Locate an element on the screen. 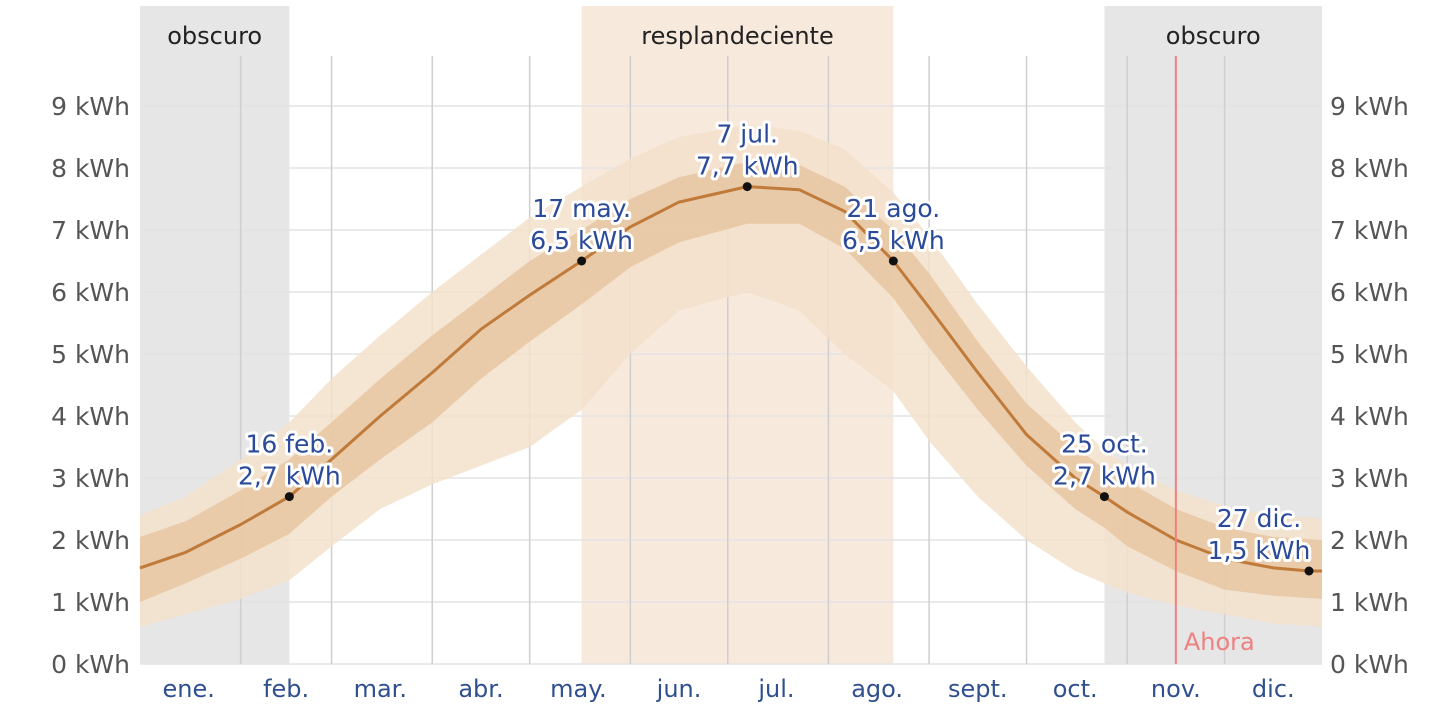 Image resolution: width=1454 pixels, height=711 pixels. annotation-value-3: 6,5 kWh is located at coordinates (893, 240).